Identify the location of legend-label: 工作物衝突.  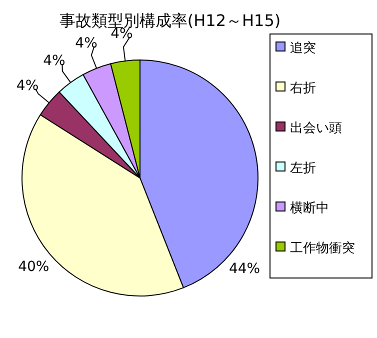
(322, 248).